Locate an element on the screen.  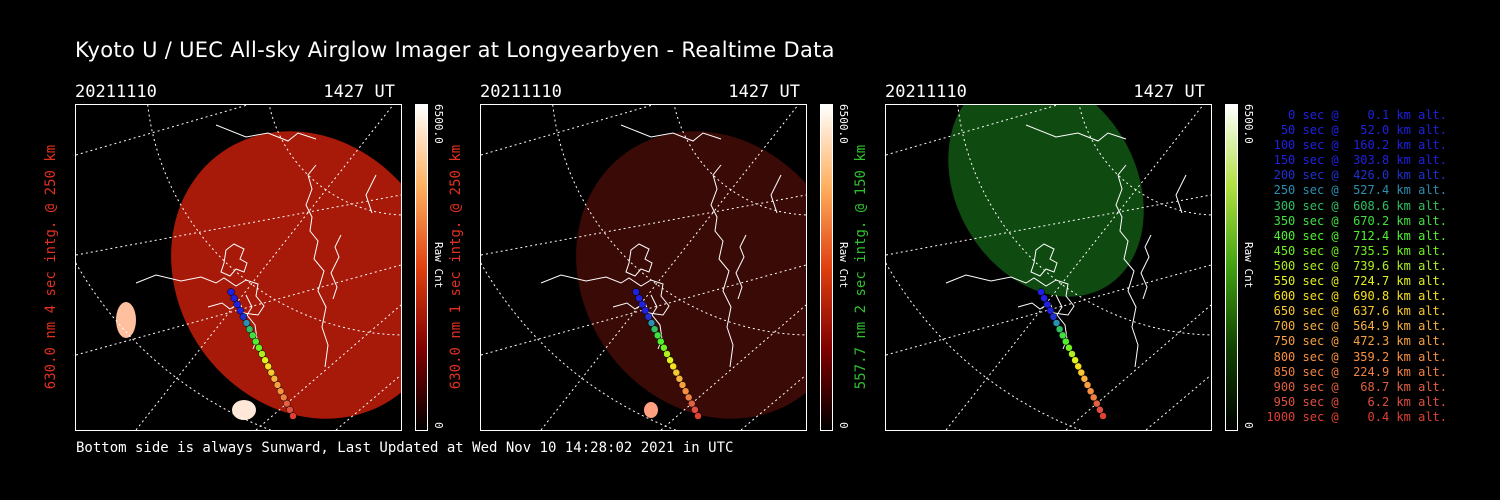
legend-item: 650 sec @ 637.6 km alt. is located at coordinates (1356, 311).